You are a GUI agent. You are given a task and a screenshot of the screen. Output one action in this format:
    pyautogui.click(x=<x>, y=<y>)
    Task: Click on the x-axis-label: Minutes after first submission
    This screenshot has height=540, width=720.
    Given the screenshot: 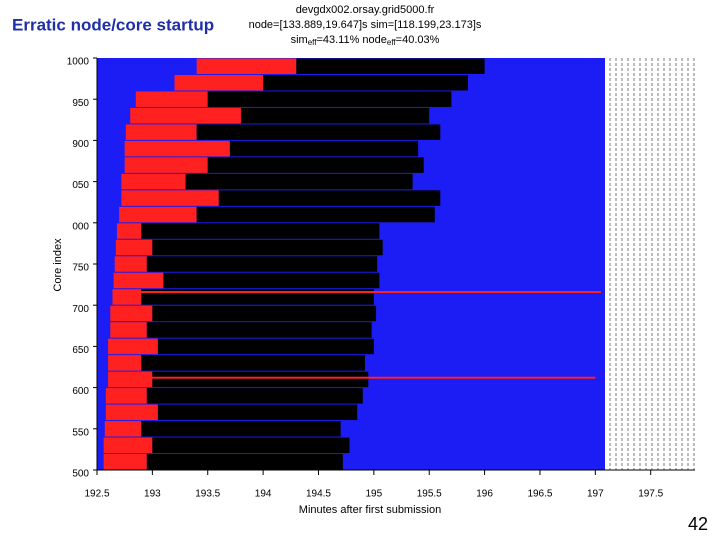 What is the action you would take?
    pyautogui.click(x=370, y=510)
    